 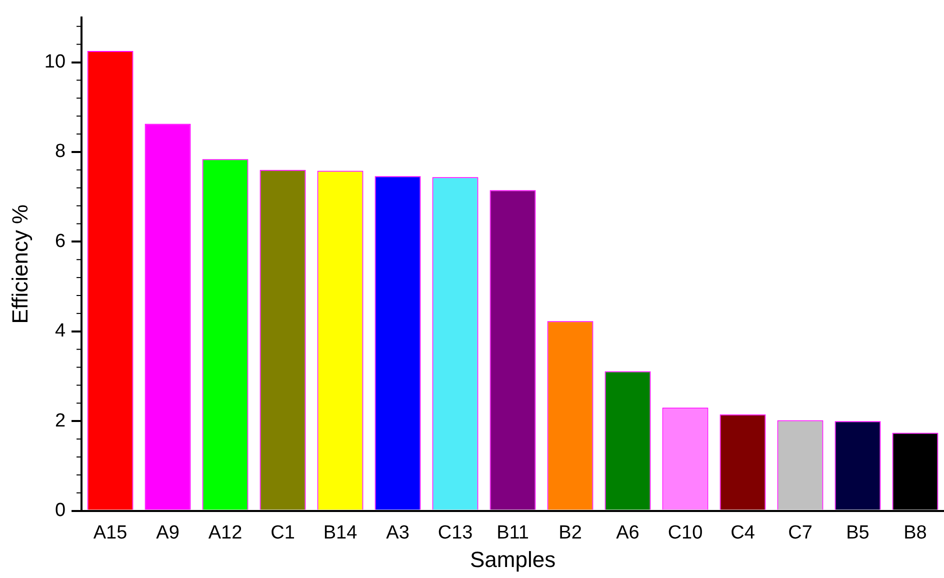 What do you see at coordinates (60, 241) in the screenshot?
I see `y-tick-label: 6` at bounding box center [60, 241].